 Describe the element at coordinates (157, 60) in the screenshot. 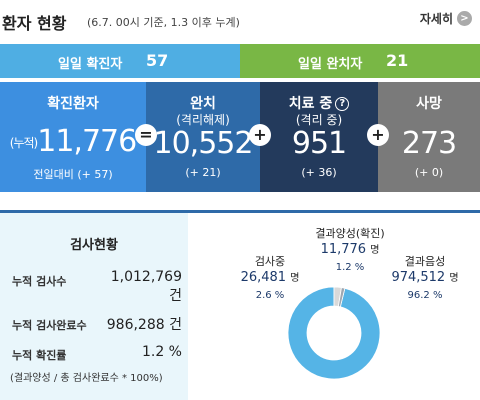

I see `daily-confirmed-value: 57` at that location.